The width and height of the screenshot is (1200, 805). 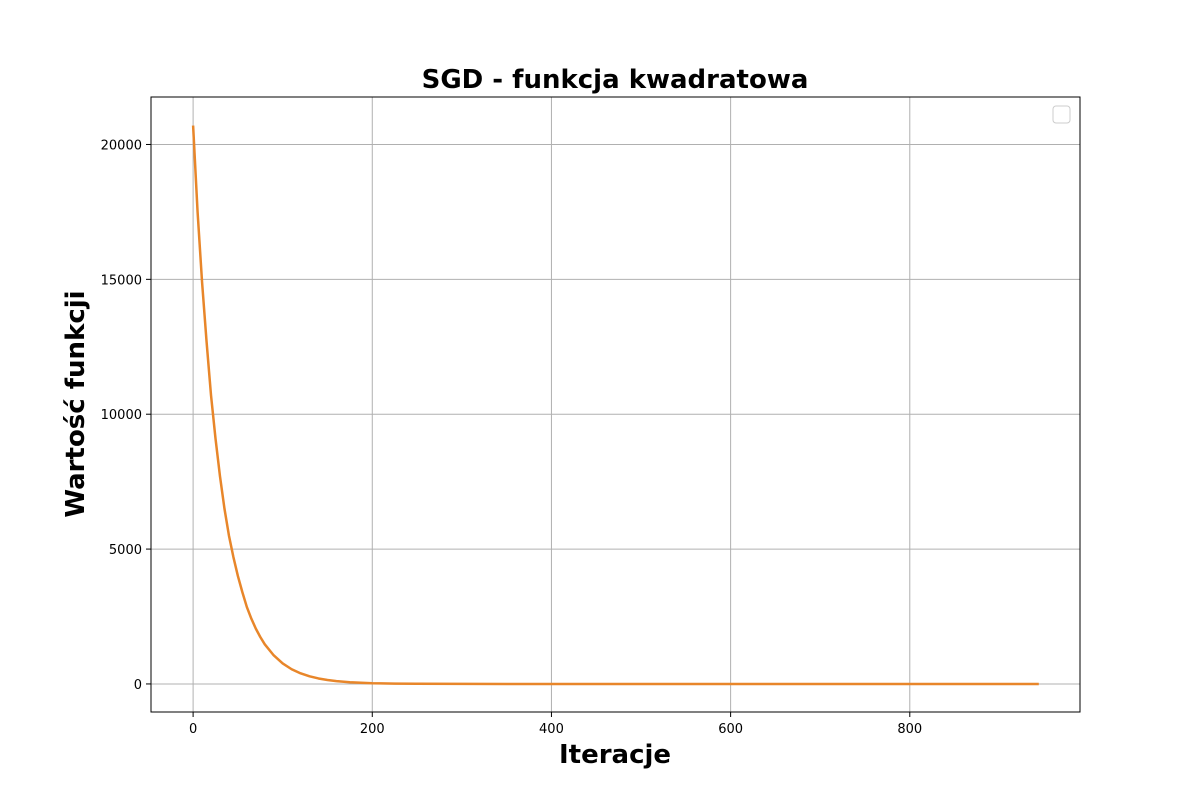 I want to click on chart-title: SGD - funkcja kwadratowa, so click(x=615, y=80).